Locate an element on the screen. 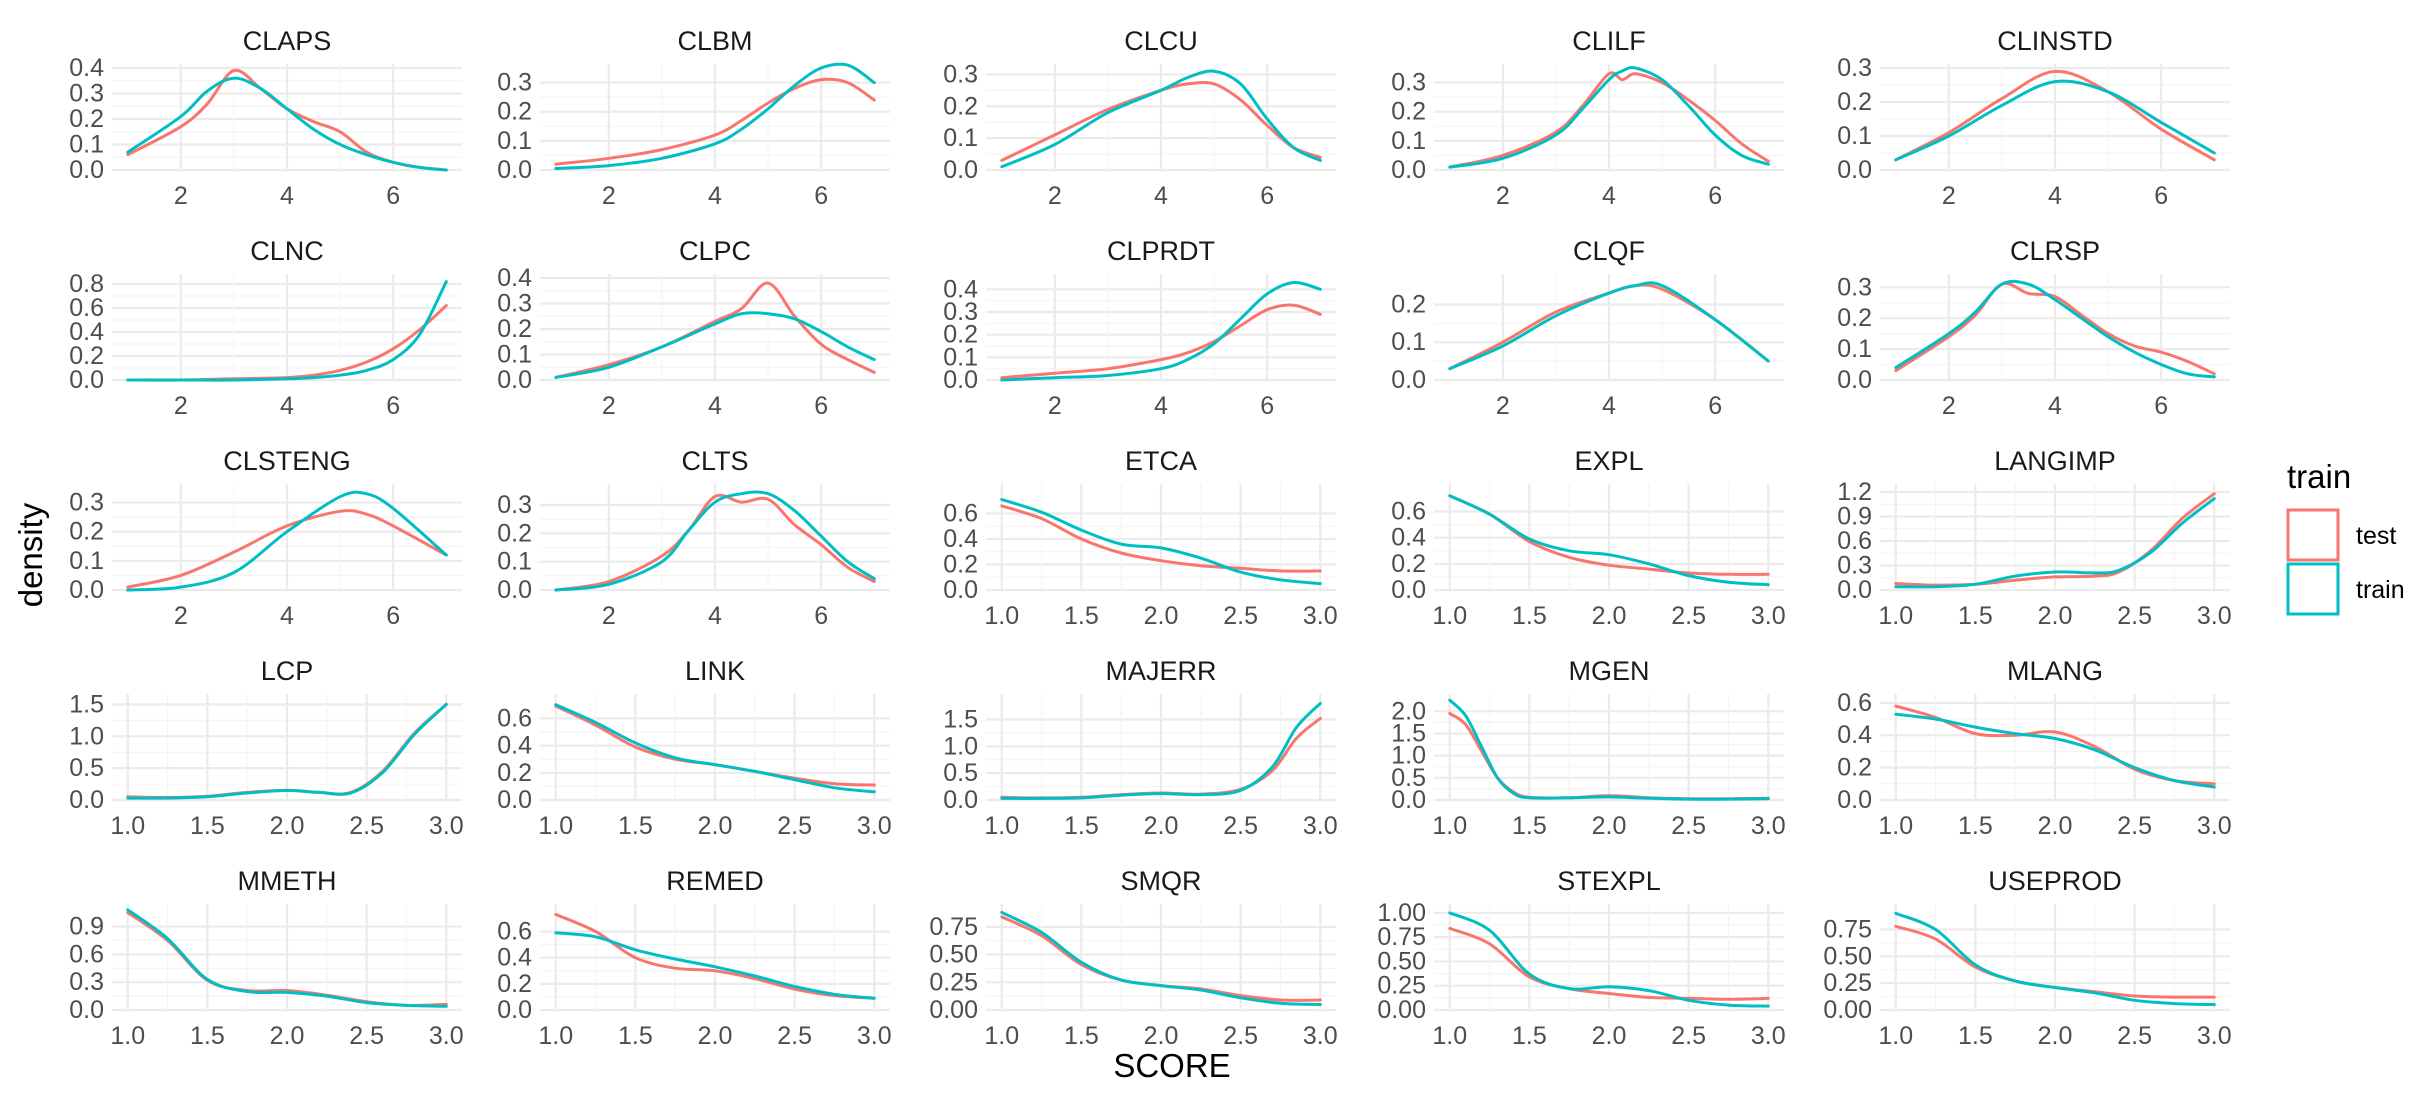  panel-title-langimp: LANGIMP is located at coordinates (2055, 461).